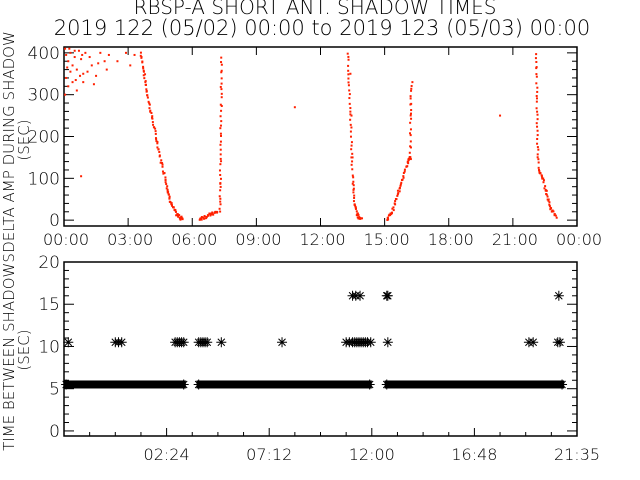  Describe the element at coordinates (372, 454) in the screenshot. I see `x-tick-label: 12:00` at that location.